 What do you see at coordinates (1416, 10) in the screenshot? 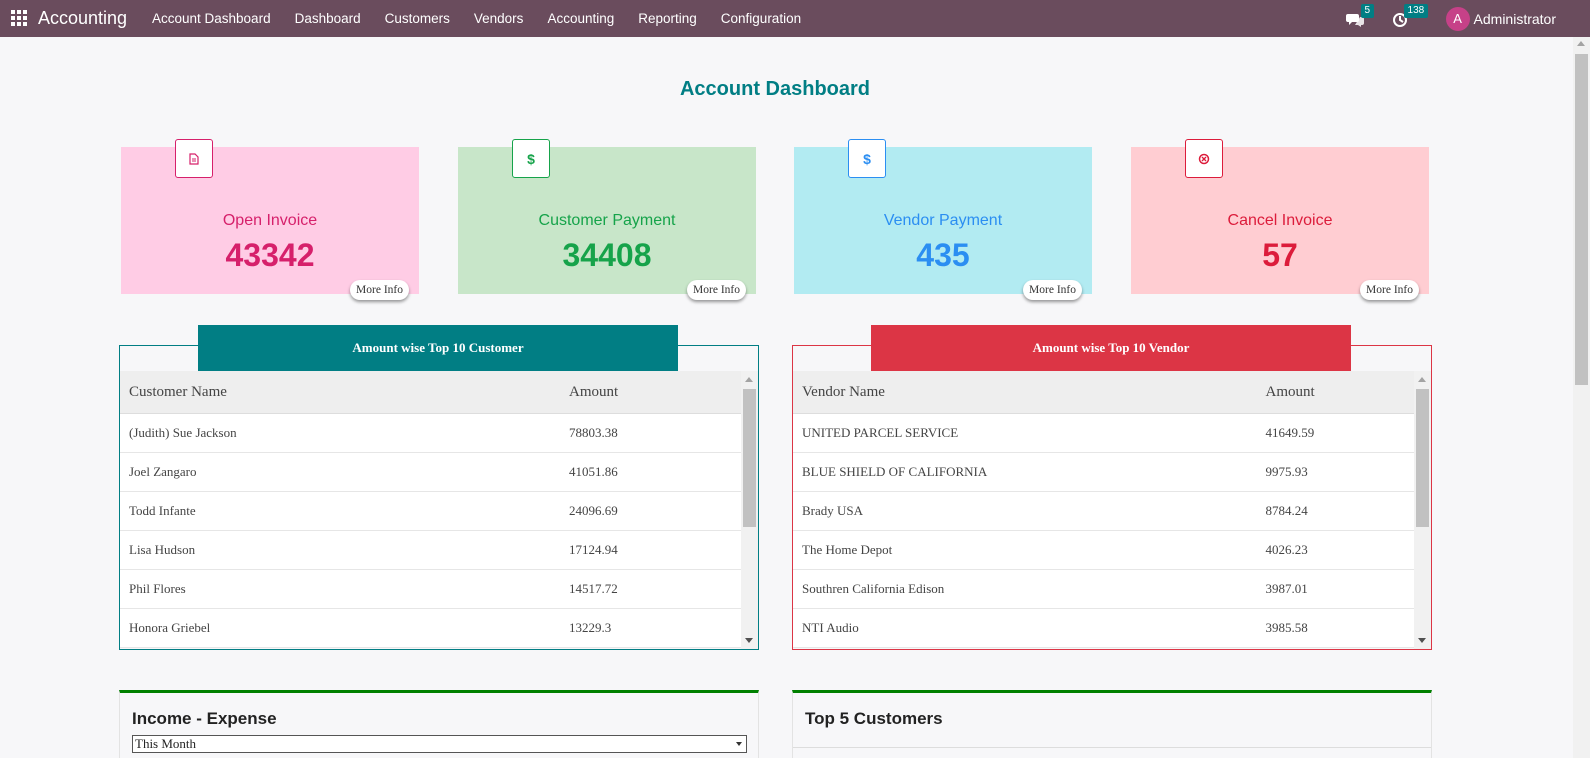
I see `activities-count-badge: 138` at bounding box center [1416, 10].